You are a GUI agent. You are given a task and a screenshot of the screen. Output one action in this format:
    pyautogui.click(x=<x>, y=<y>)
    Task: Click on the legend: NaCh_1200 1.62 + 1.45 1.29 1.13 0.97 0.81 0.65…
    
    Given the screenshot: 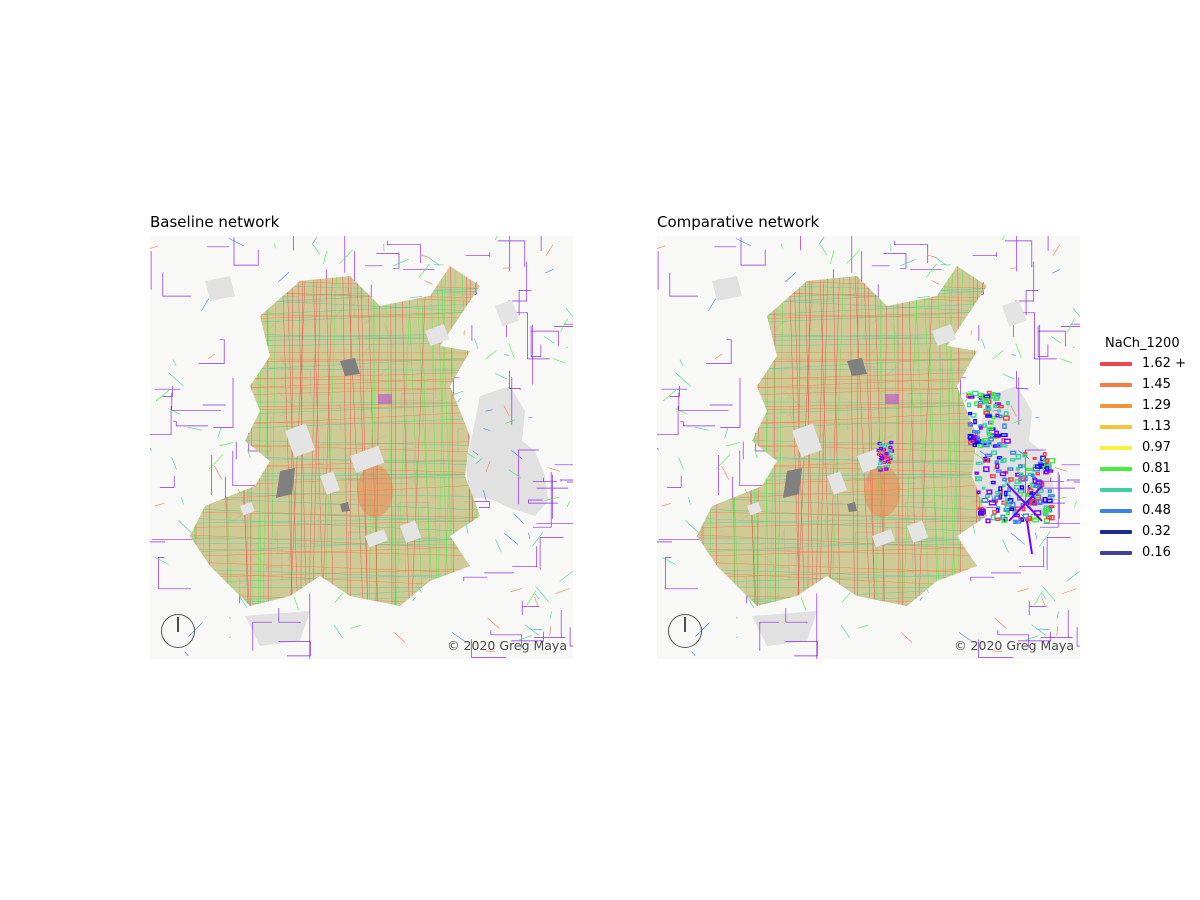 What is the action you would take?
    pyautogui.click(x=1148, y=449)
    